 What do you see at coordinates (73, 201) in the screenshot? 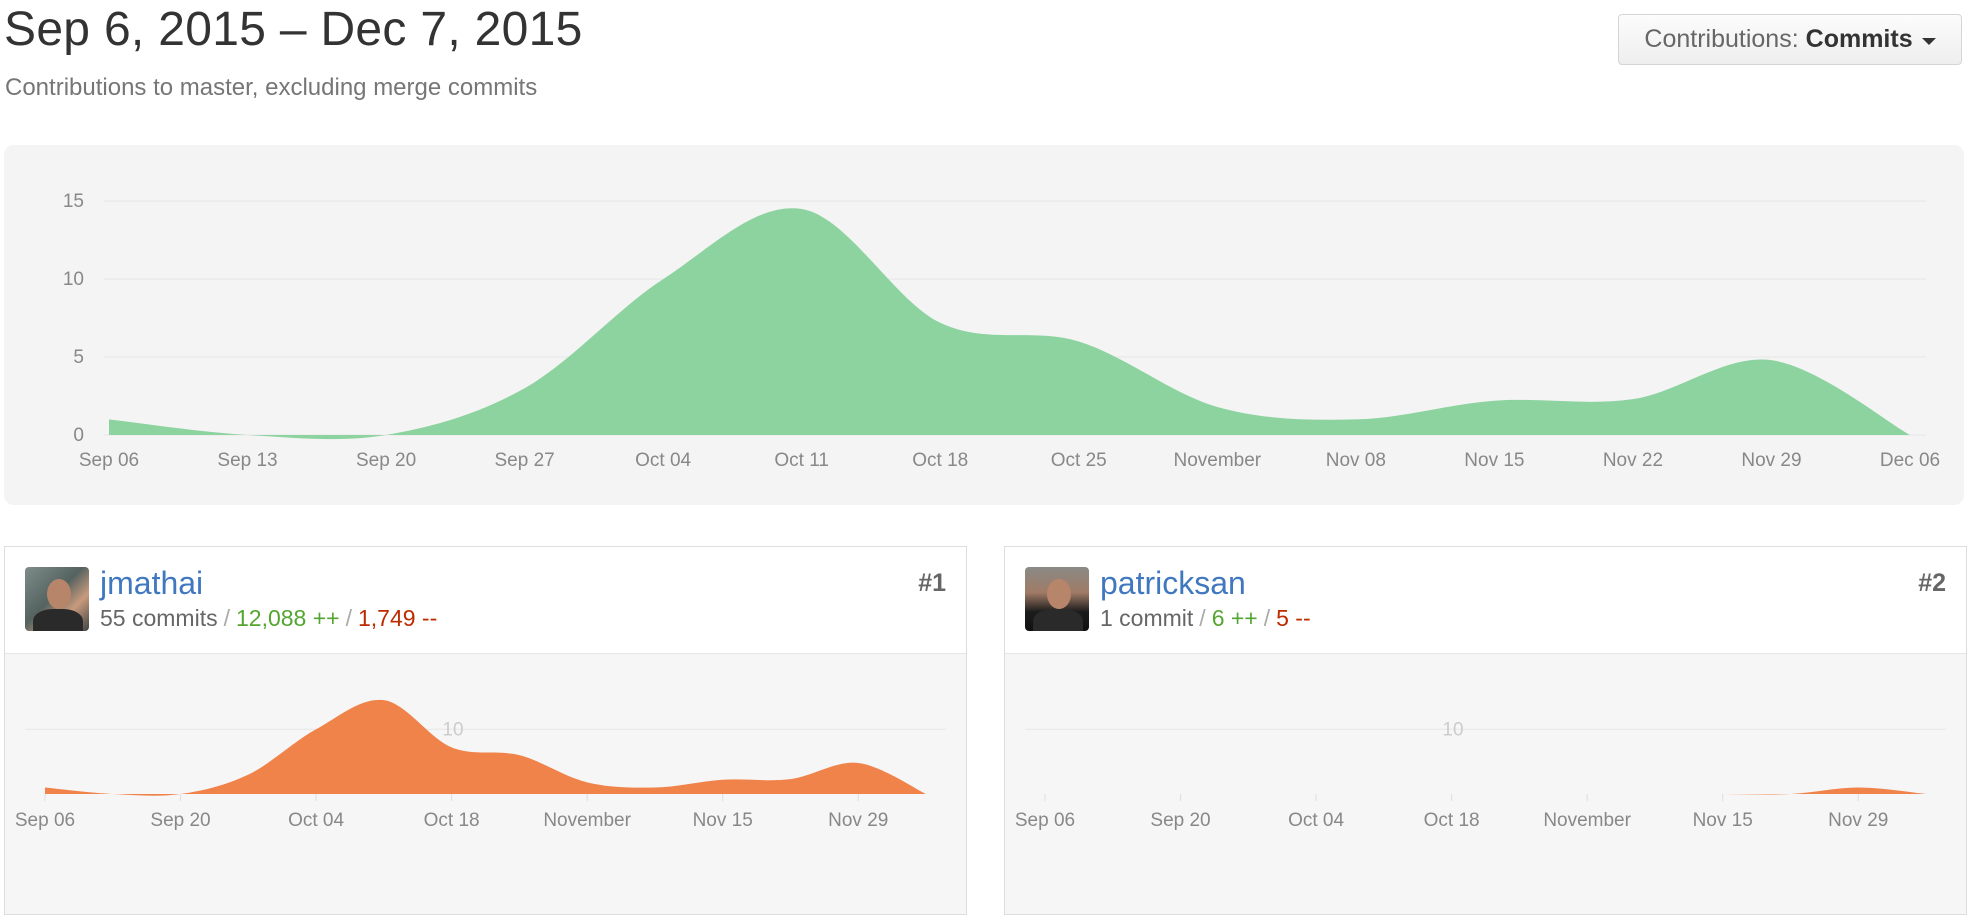
I see `y-tick-label: 15` at bounding box center [73, 201].